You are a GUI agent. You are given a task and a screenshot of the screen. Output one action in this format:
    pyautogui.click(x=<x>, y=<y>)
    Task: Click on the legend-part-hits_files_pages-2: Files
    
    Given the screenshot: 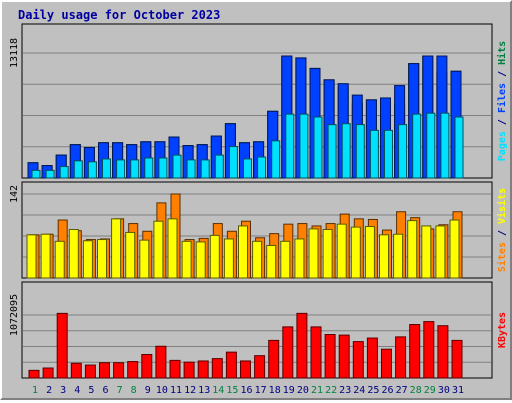 What is the action you would take?
    pyautogui.click(x=502, y=98)
    